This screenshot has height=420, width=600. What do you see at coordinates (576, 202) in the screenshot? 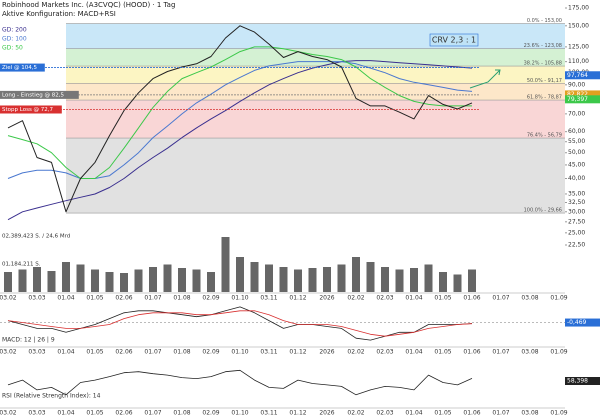
I see `y-tick-label: 32,50` at bounding box center [576, 202].